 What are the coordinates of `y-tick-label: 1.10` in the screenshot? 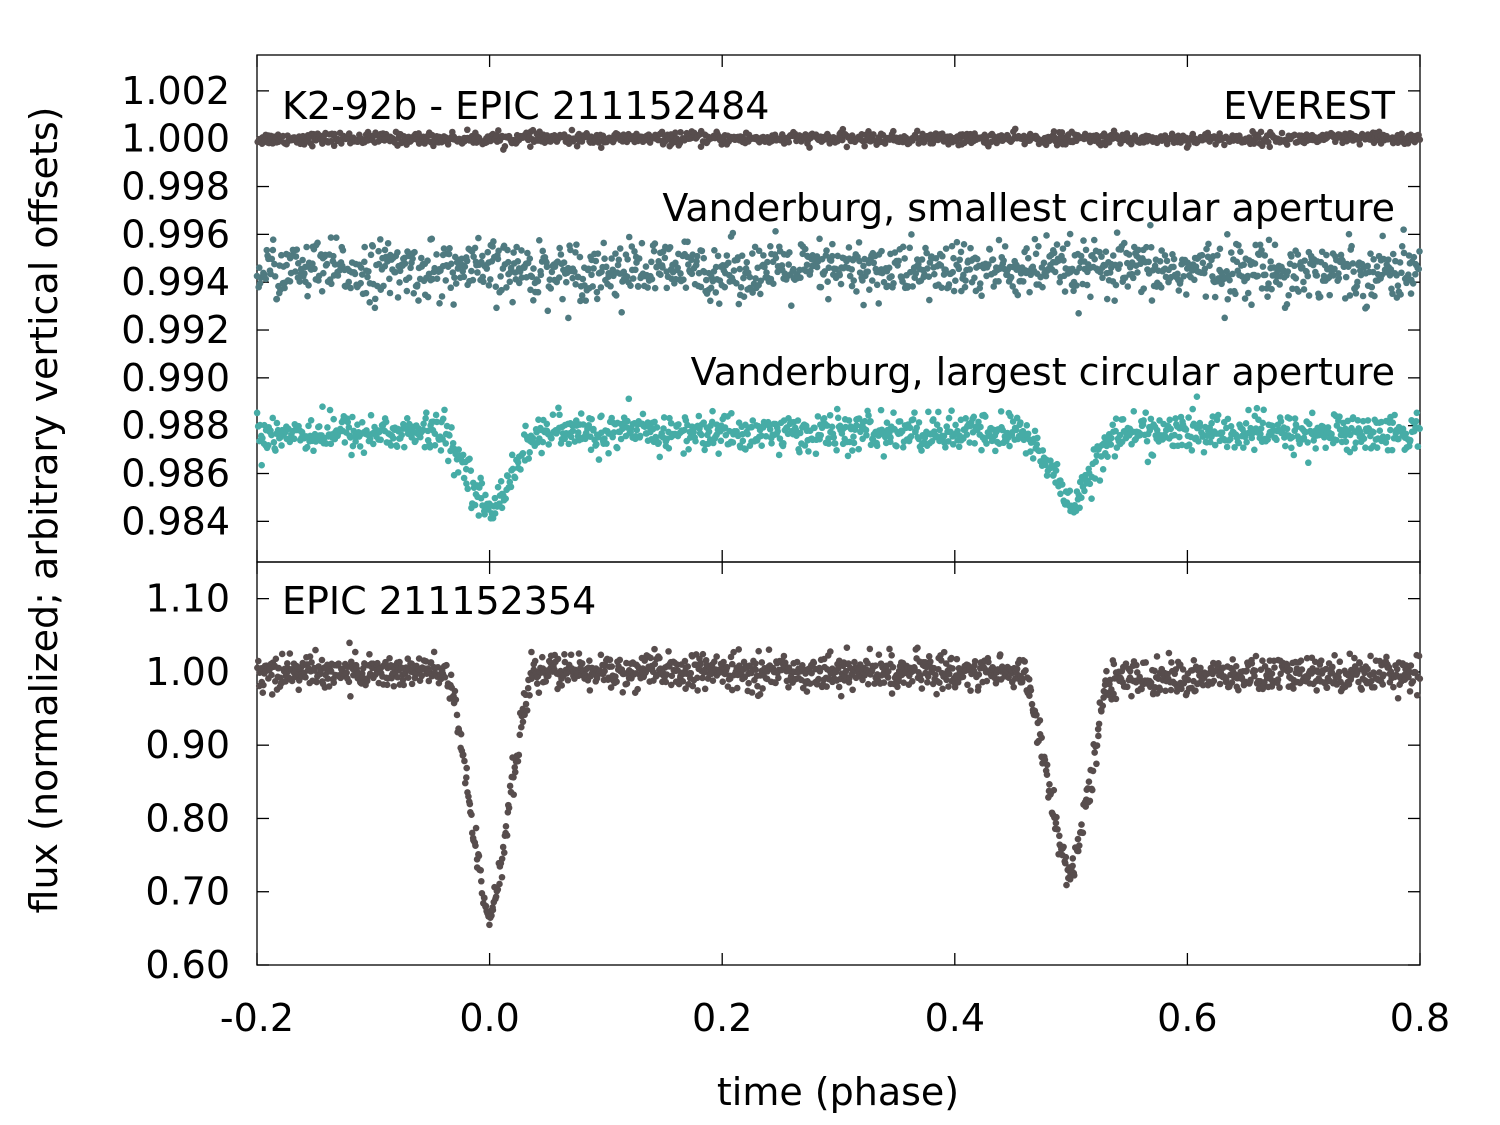 It's located at (187, 599).